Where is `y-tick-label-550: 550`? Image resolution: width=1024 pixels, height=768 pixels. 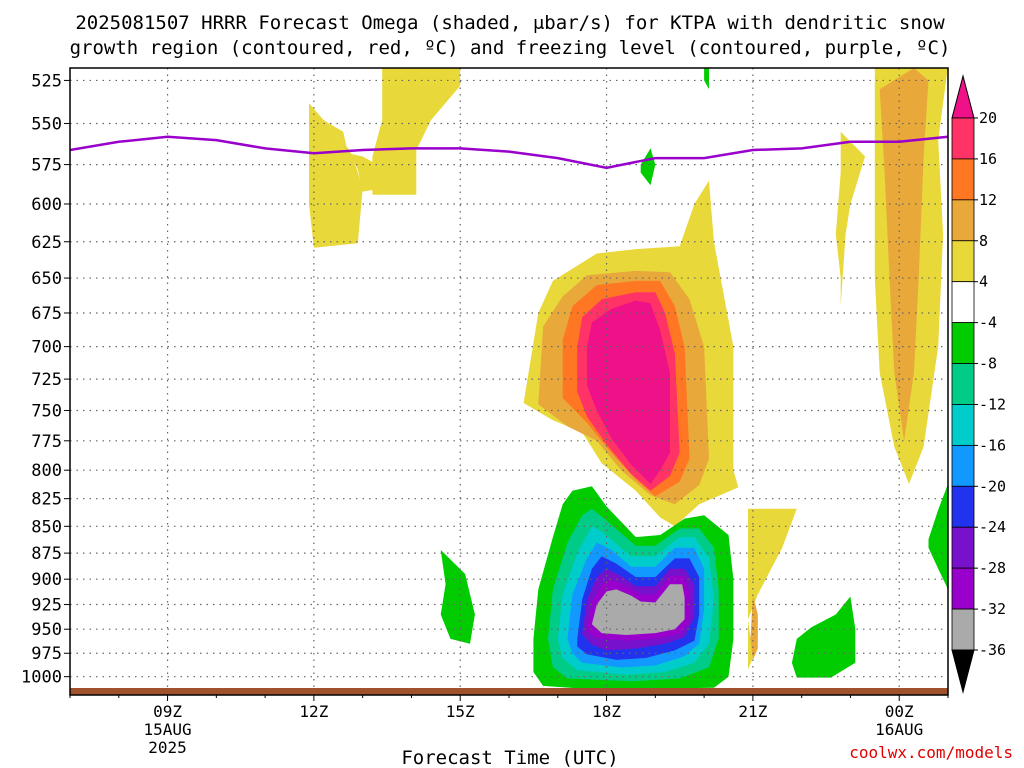
y-tick-label-550: 550 is located at coordinates (46, 124).